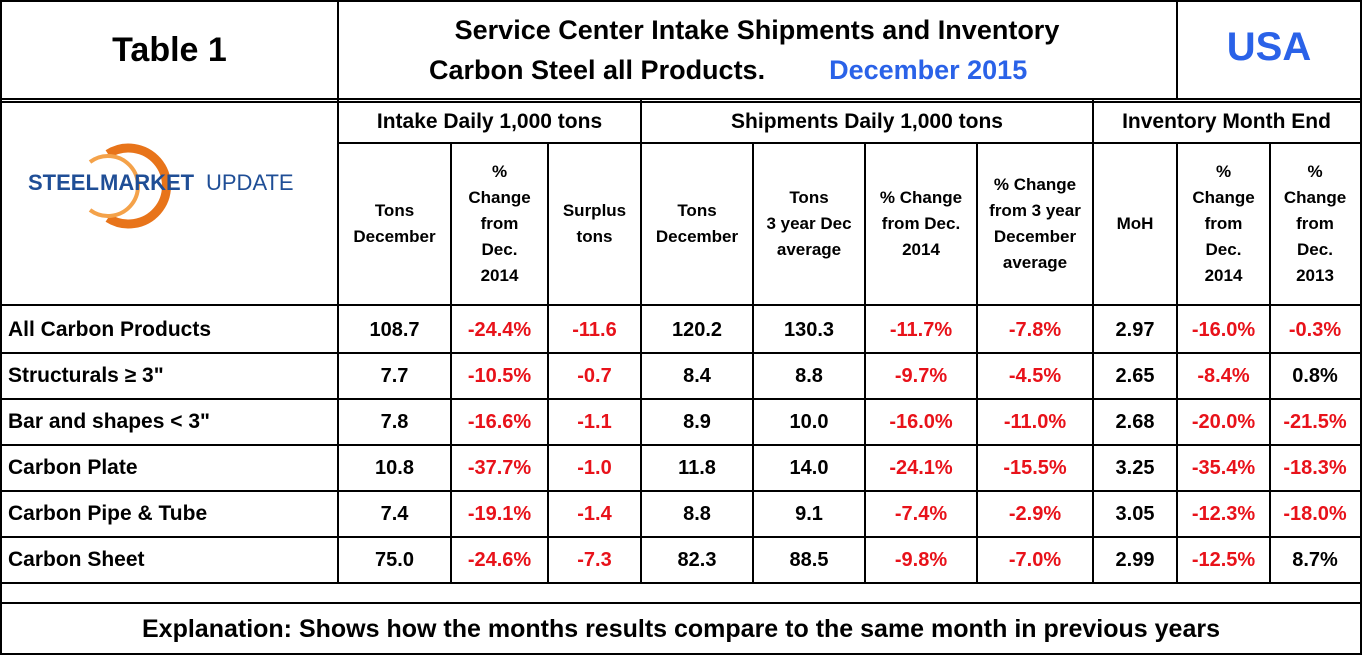 The image size is (1362, 655). Describe the element at coordinates (594, 559) in the screenshot. I see `table-cell: -7.3` at that location.